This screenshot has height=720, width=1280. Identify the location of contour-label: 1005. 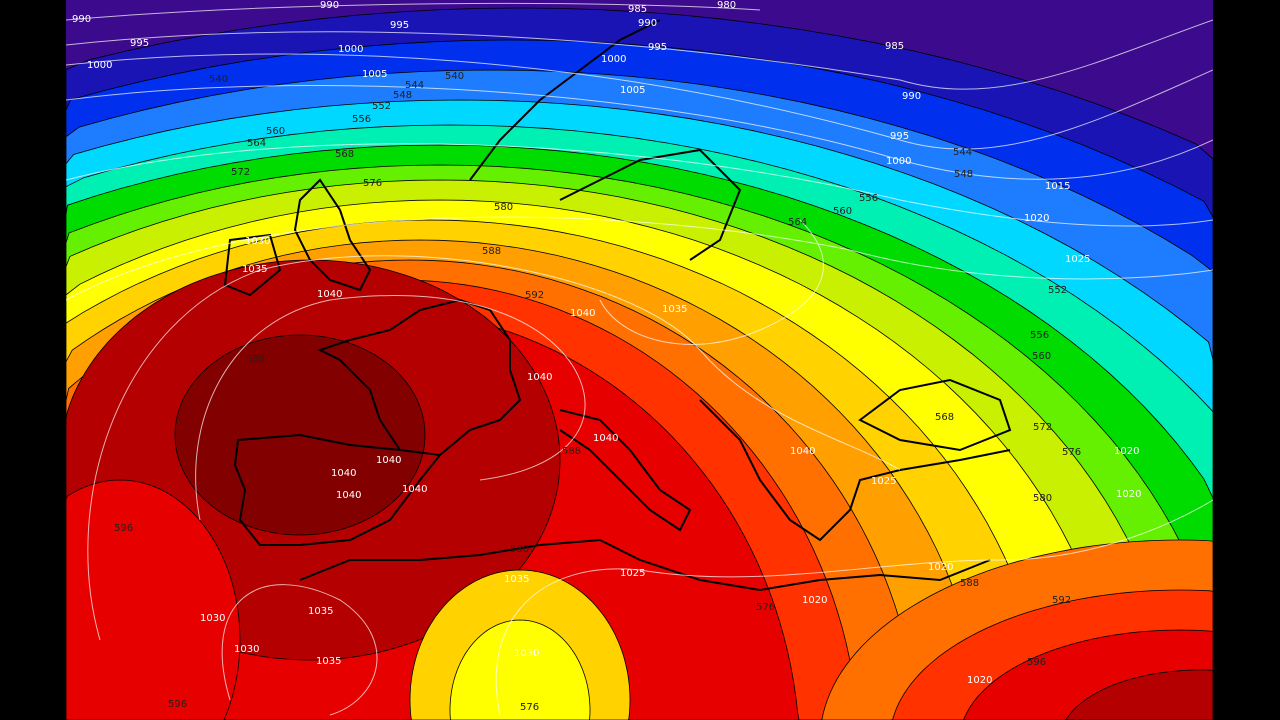
(632, 90).